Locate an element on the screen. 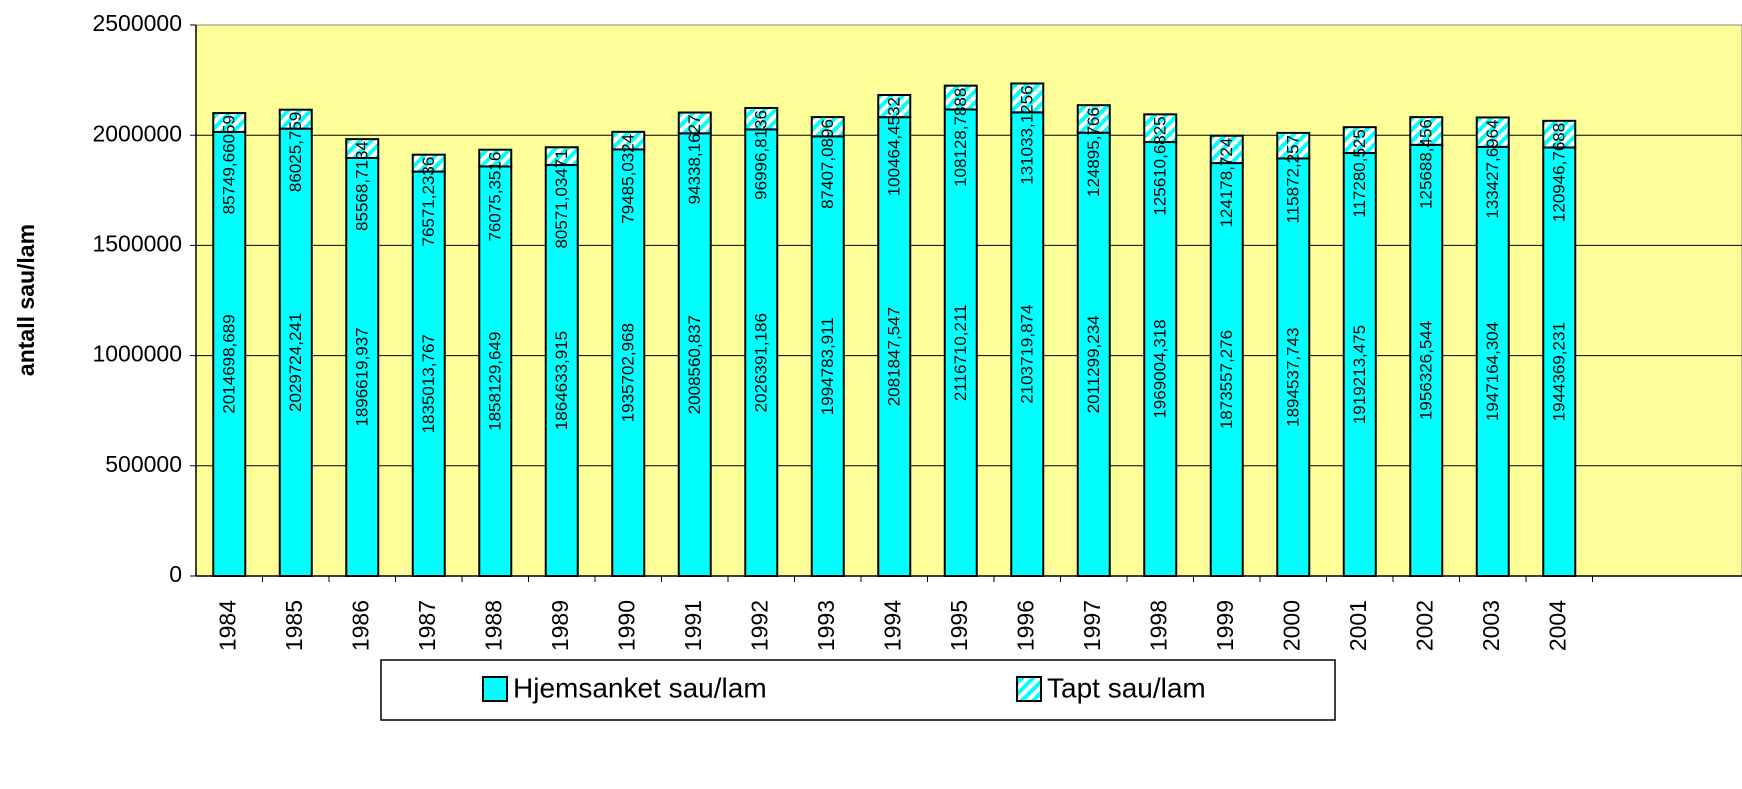  data-label: 87407,0896 is located at coordinates (827, 164).